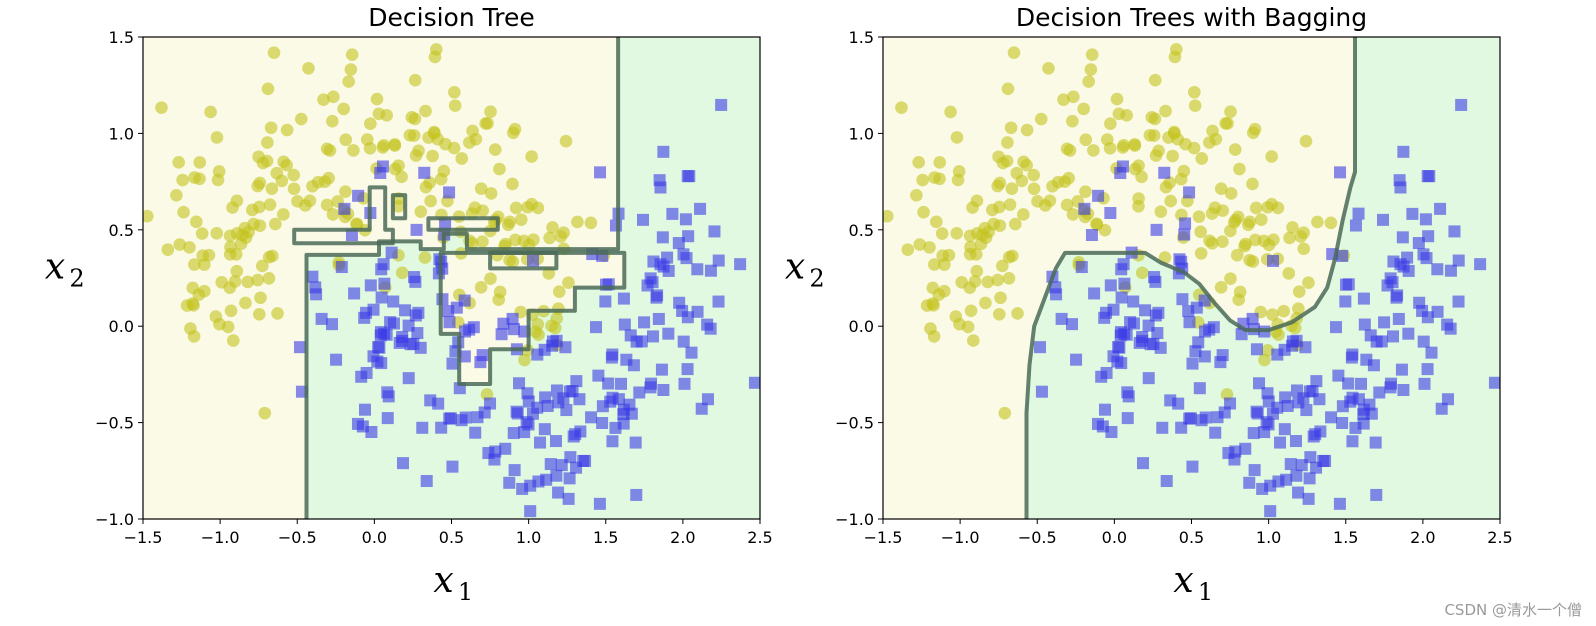  Describe the element at coordinates (1191, 17) in the screenshot. I see `chart-title: Decision Trees with Bagging` at that location.